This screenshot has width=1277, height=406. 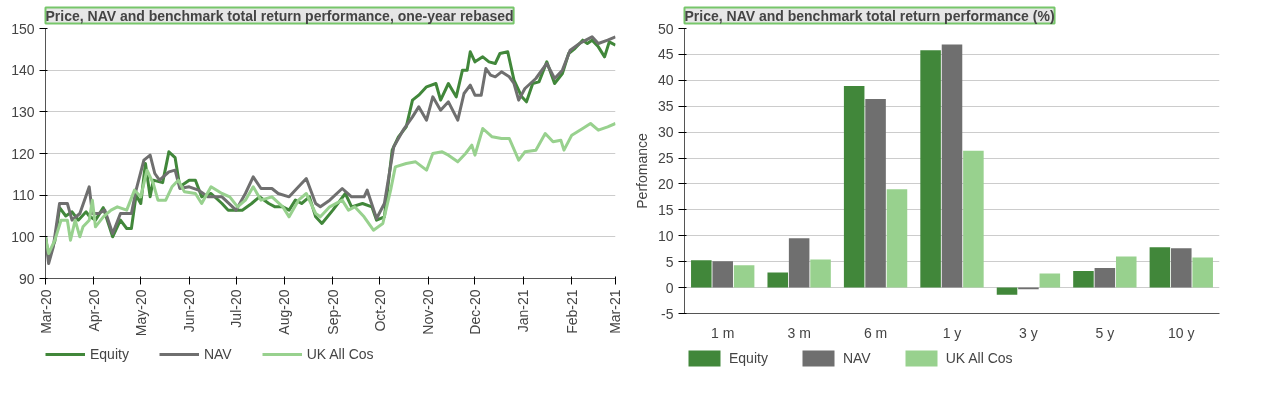 What do you see at coordinates (93, 310) in the screenshot?
I see `x-tick-label: Apr-20` at bounding box center [93, 310].